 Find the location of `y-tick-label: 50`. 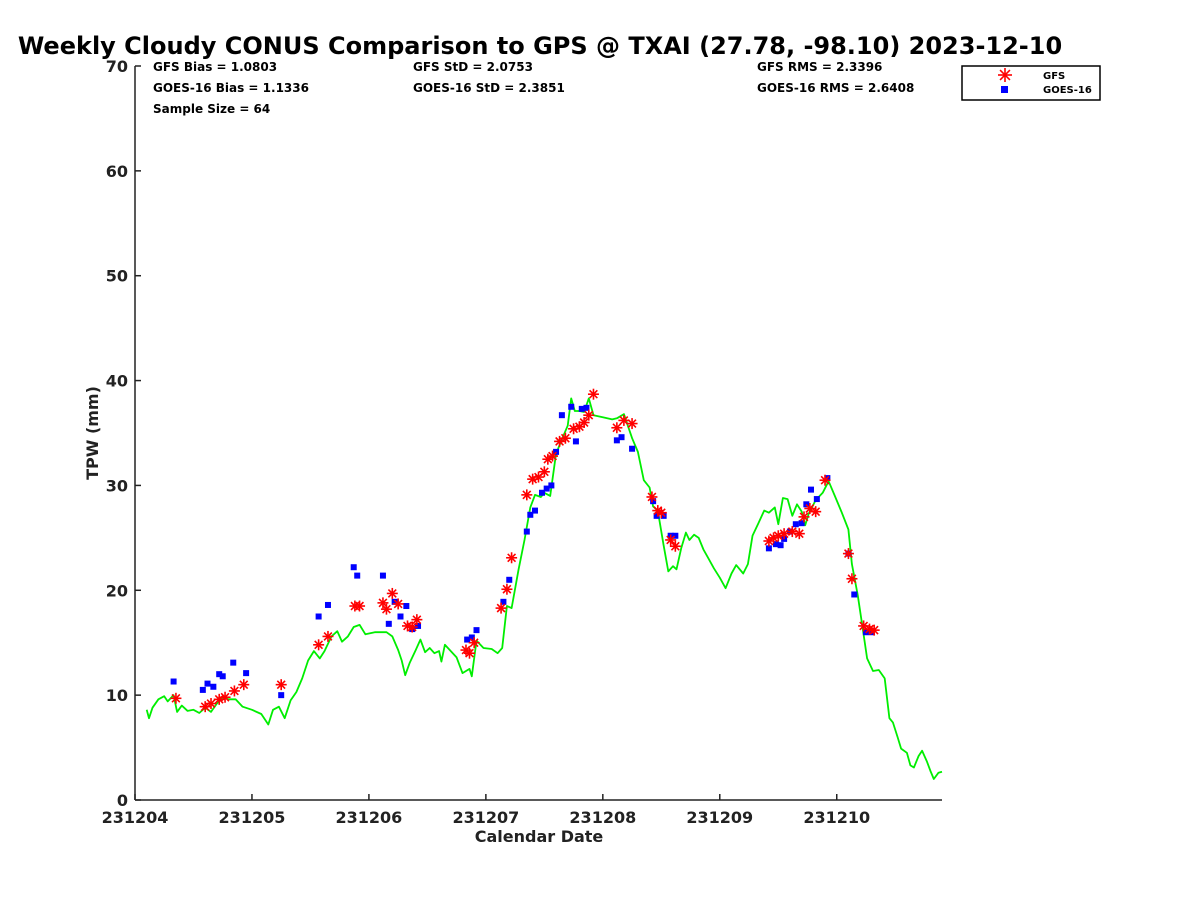

y-tick-label: 50 is located at coordinates (117, 276).